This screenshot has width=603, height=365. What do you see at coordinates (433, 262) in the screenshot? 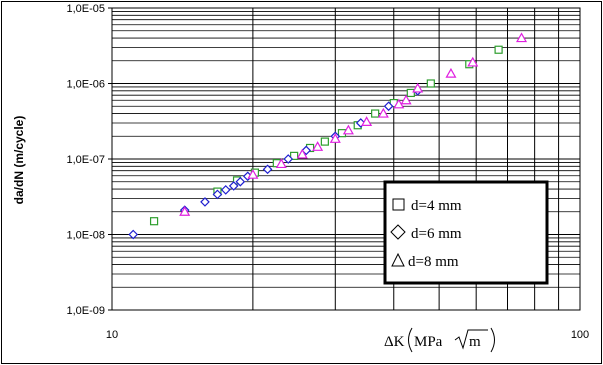
I see `legend-label-d8: d=8 mm` at bounding box center [433, 262].